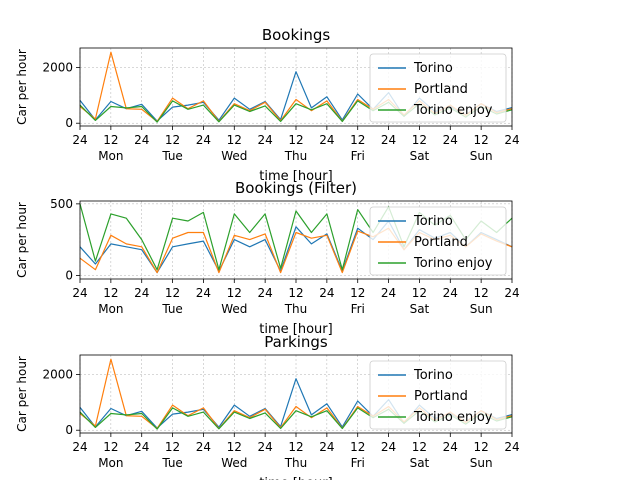  What do you see at coordinates (296, 35) in the screenshot?
I see `chart-title: Bookings` at bounding box center [296, 35].